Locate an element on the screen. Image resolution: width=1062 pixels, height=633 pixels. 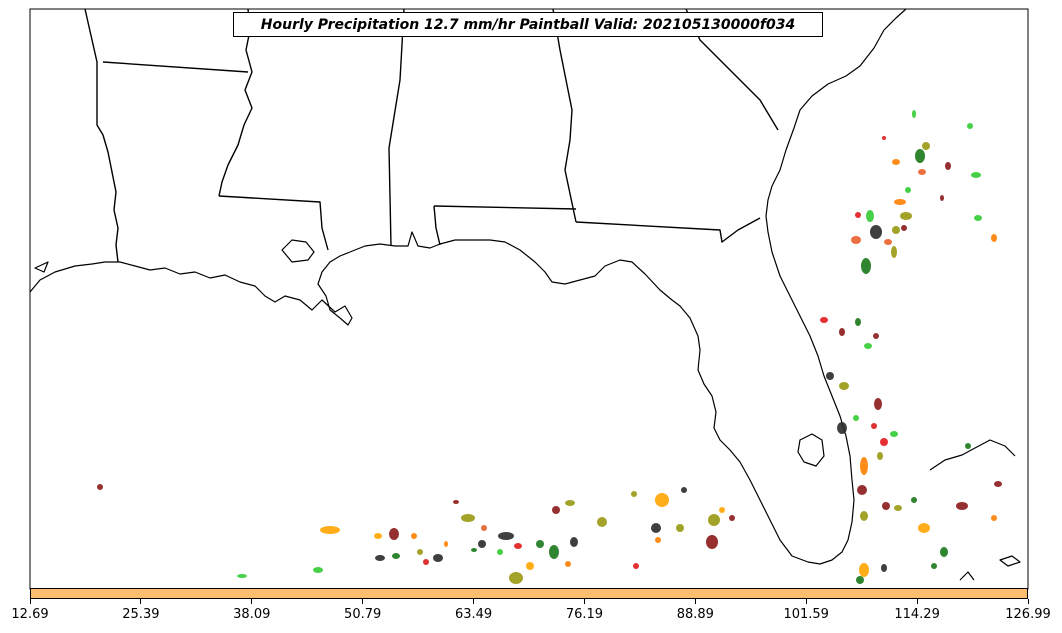
southeast-atlantic-coast is located at coordinates (839, 97).